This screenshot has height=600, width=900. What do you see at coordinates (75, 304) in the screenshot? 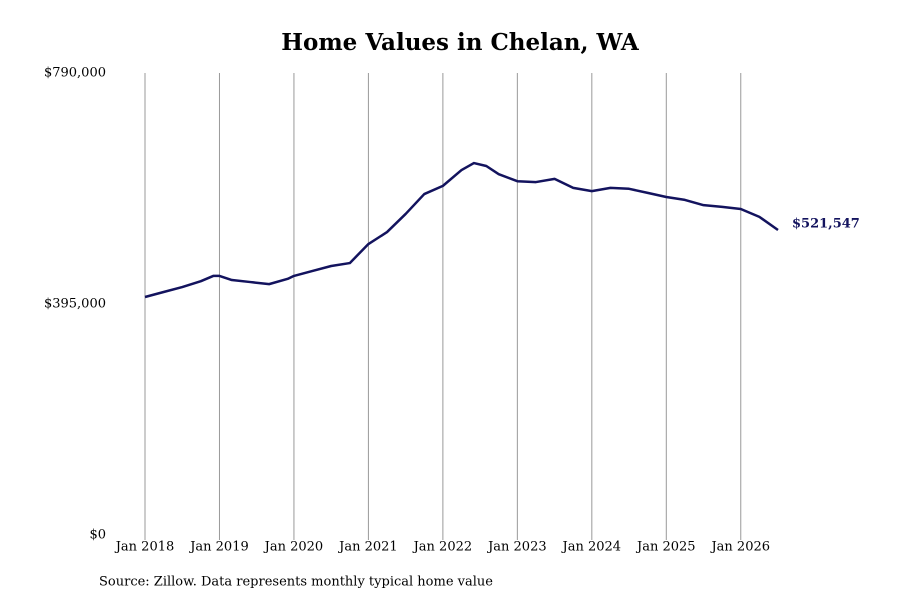
I see `y-tick-label: $395,000` at bounding box center [75, 304].